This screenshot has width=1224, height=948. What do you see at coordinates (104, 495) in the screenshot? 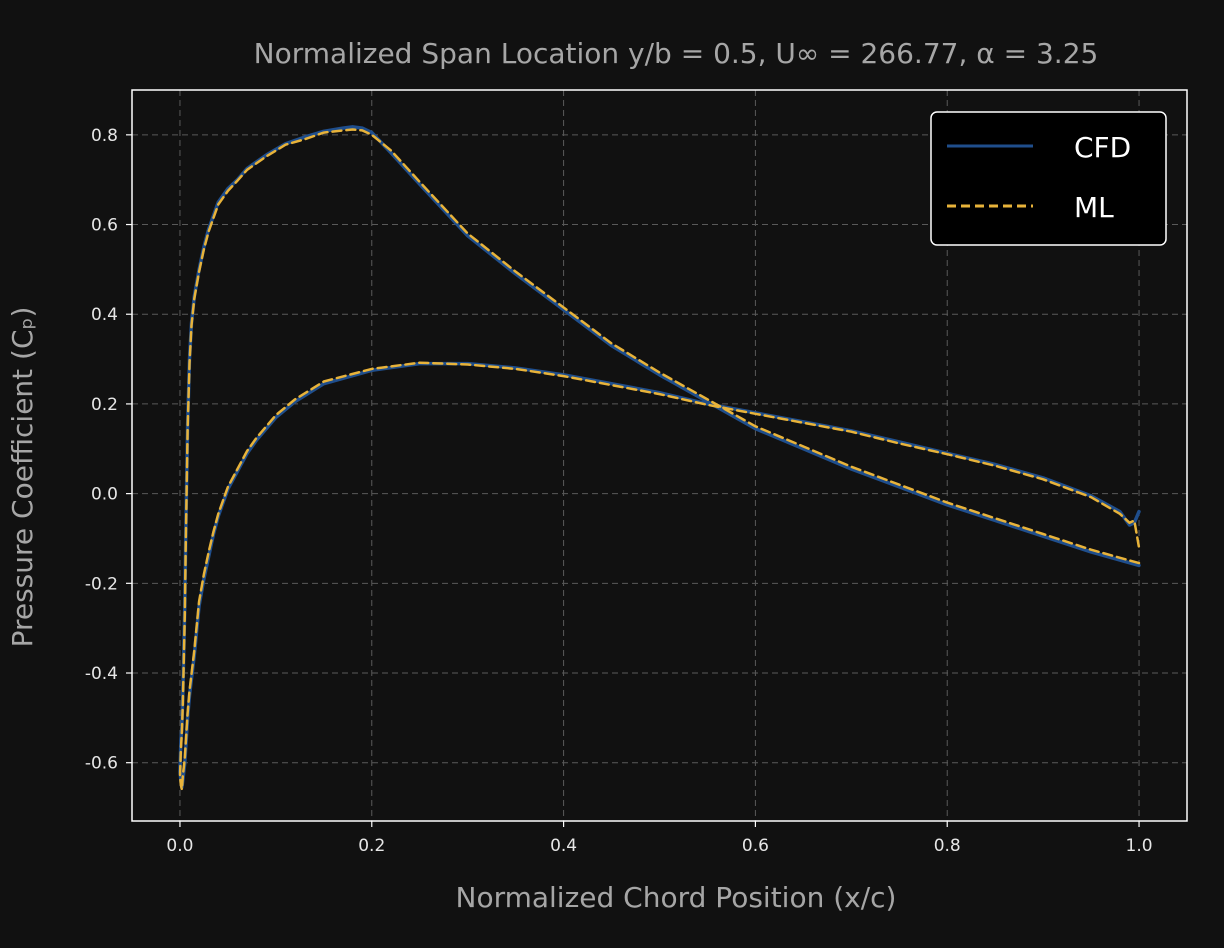
I see `y-tick-label: 0.0` at bounding box center [104, 495].